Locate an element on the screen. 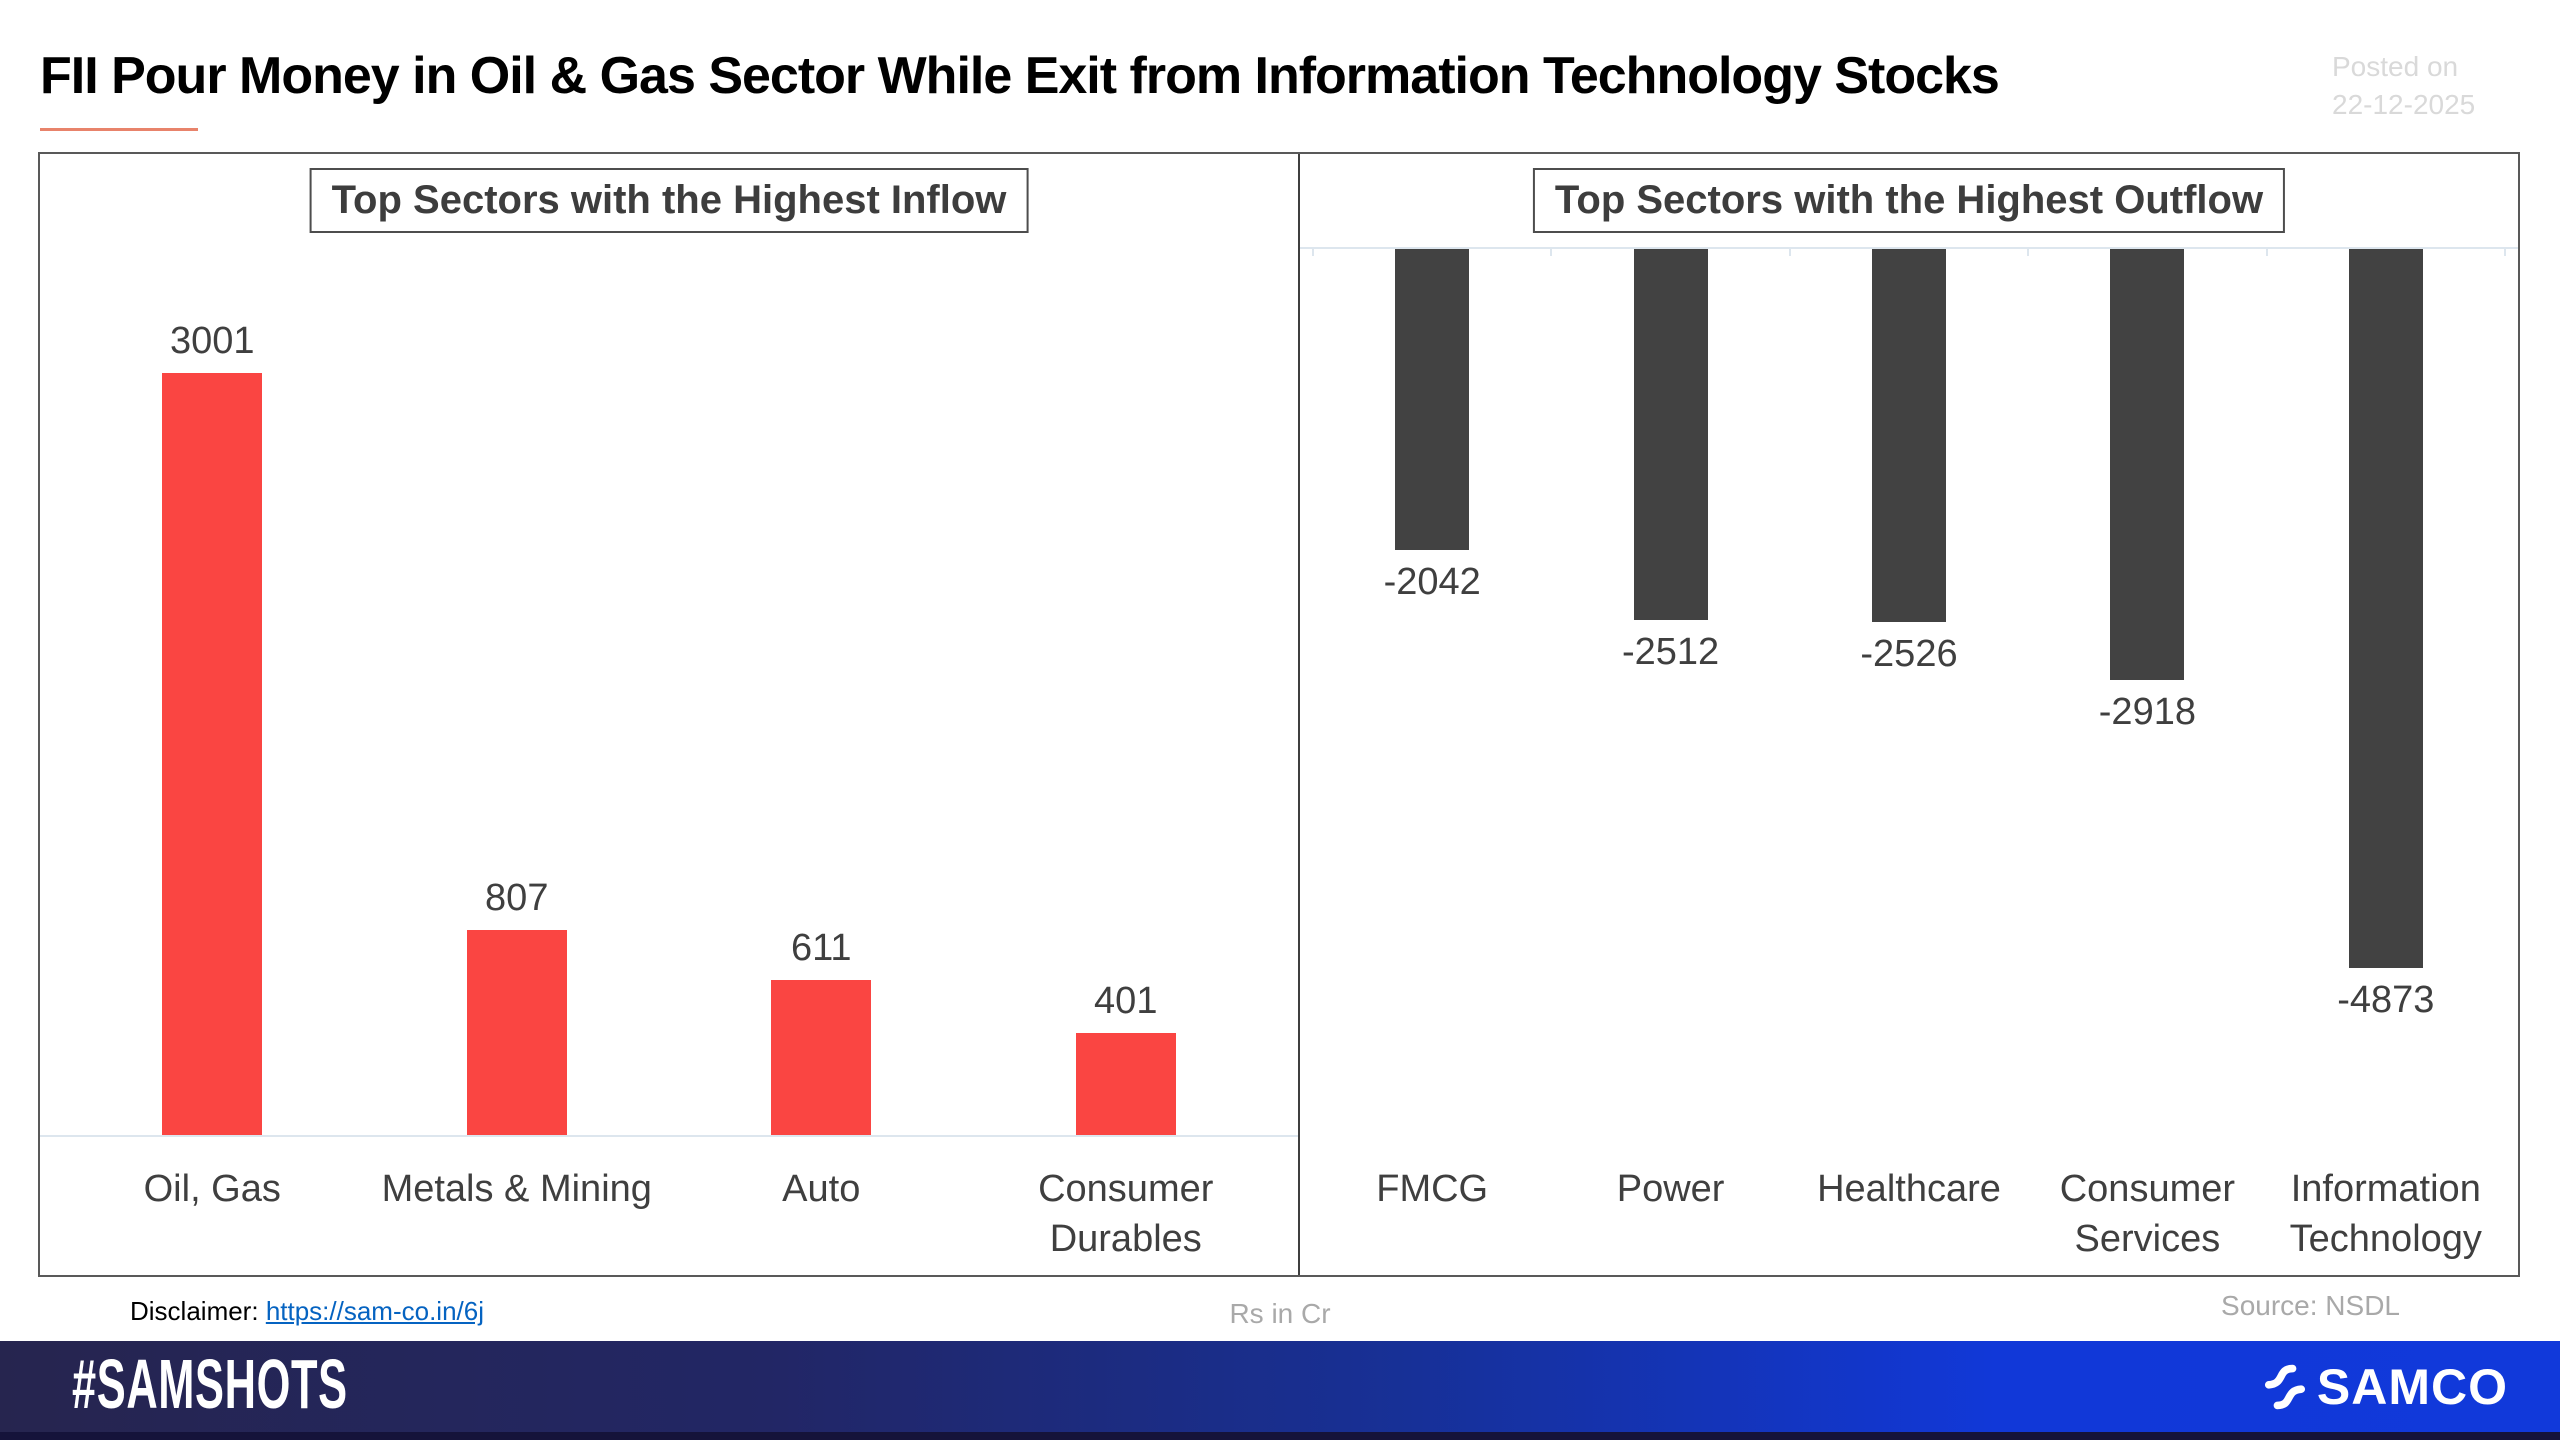 The width and height of the screenshot is (2560, 1440). bar-power is located at coordinates (1670, 434).